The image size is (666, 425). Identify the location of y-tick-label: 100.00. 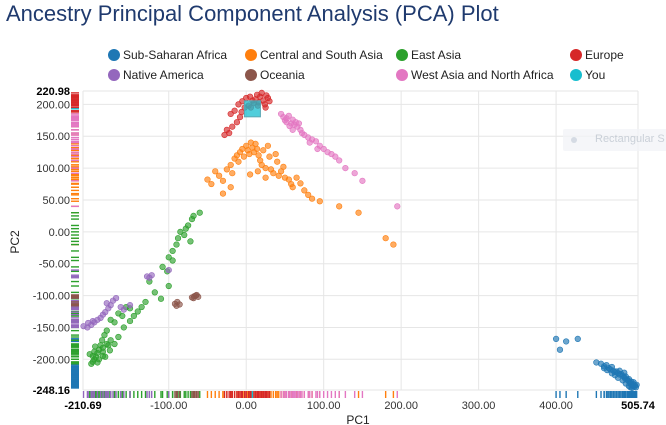
(53, 169).